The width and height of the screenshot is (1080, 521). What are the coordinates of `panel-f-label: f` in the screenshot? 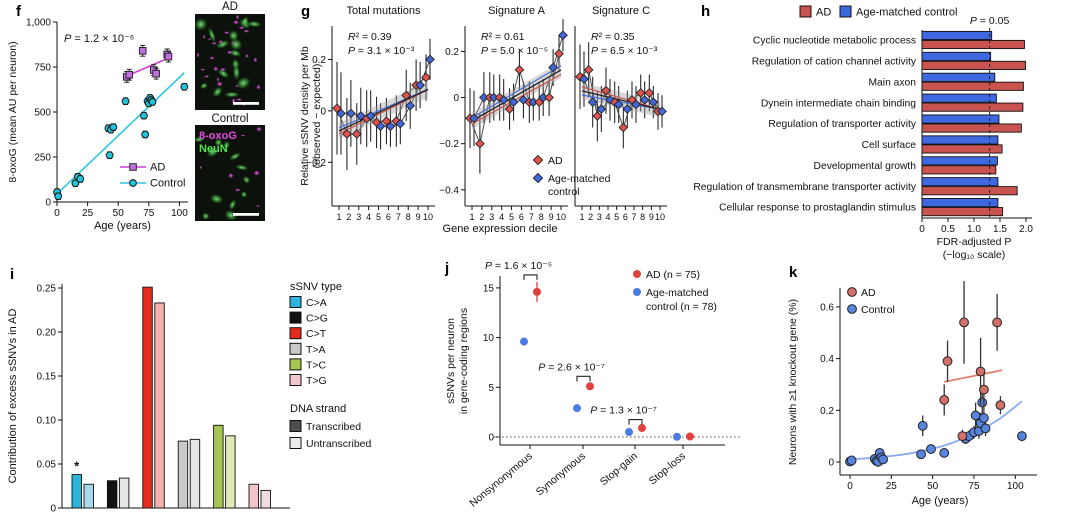 It's located at (18, 11).